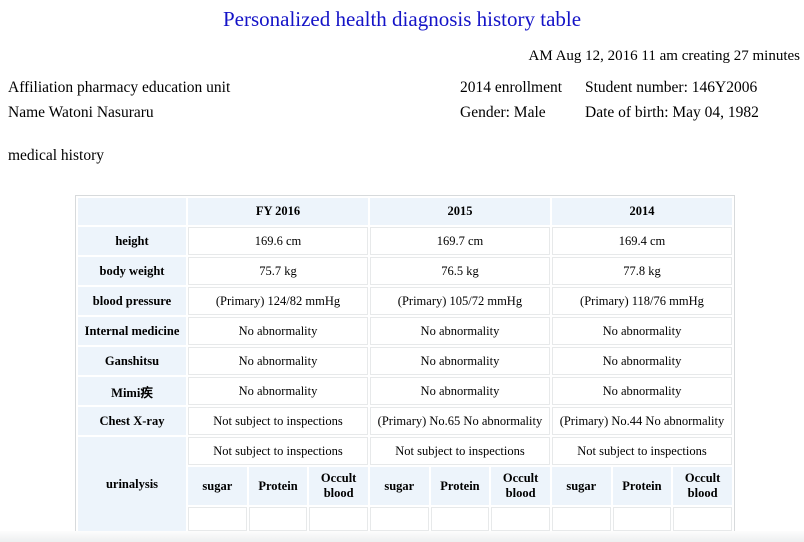  Describe the element at coordinates (132, 391) in the screenshot. I see `row-label: Mimi疾` at that location.